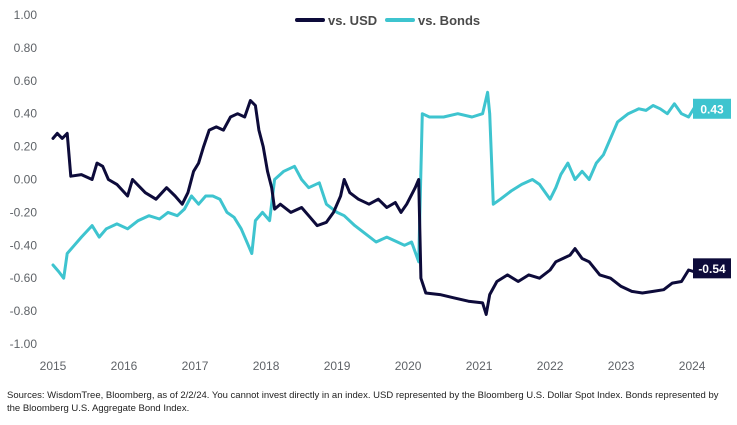  Describe the element at coordinates (26, 81) in the screenshot. I see `y-tick-label: 0.60` at that location.